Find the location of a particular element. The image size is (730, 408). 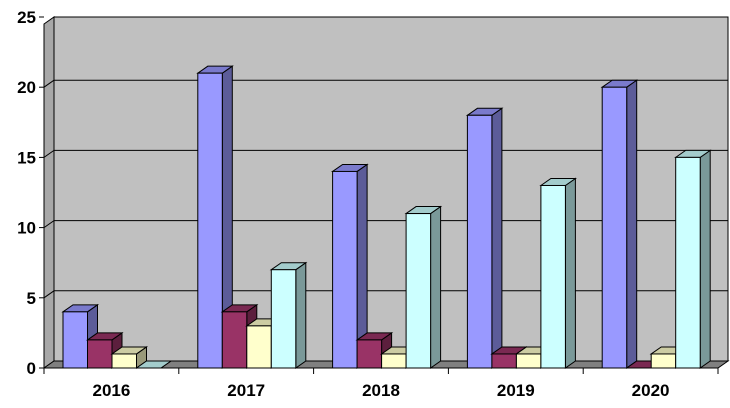

x-tick-label: 2020 is located at coordinates (651, 390).